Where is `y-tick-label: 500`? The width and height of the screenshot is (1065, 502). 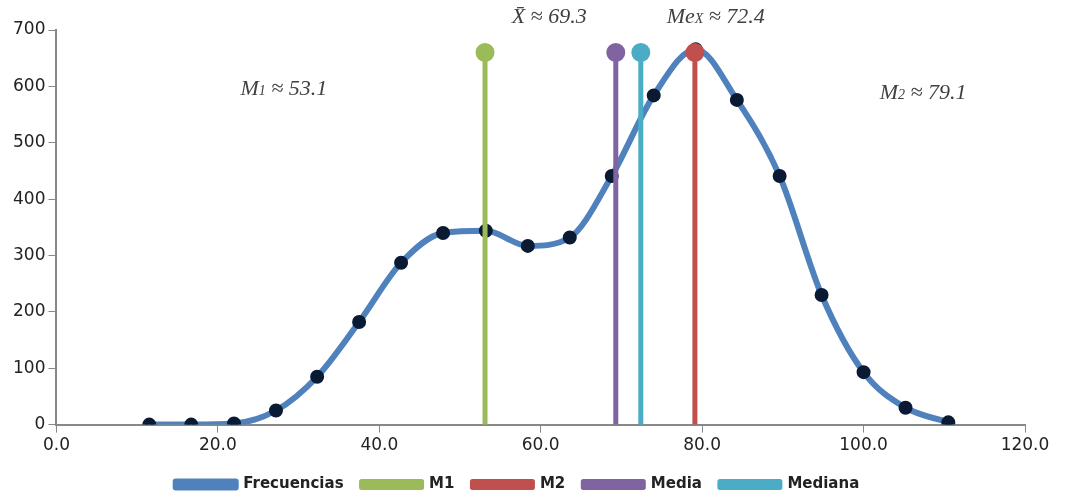
y-tick-label: 500 is located at coordinates (29, 141).